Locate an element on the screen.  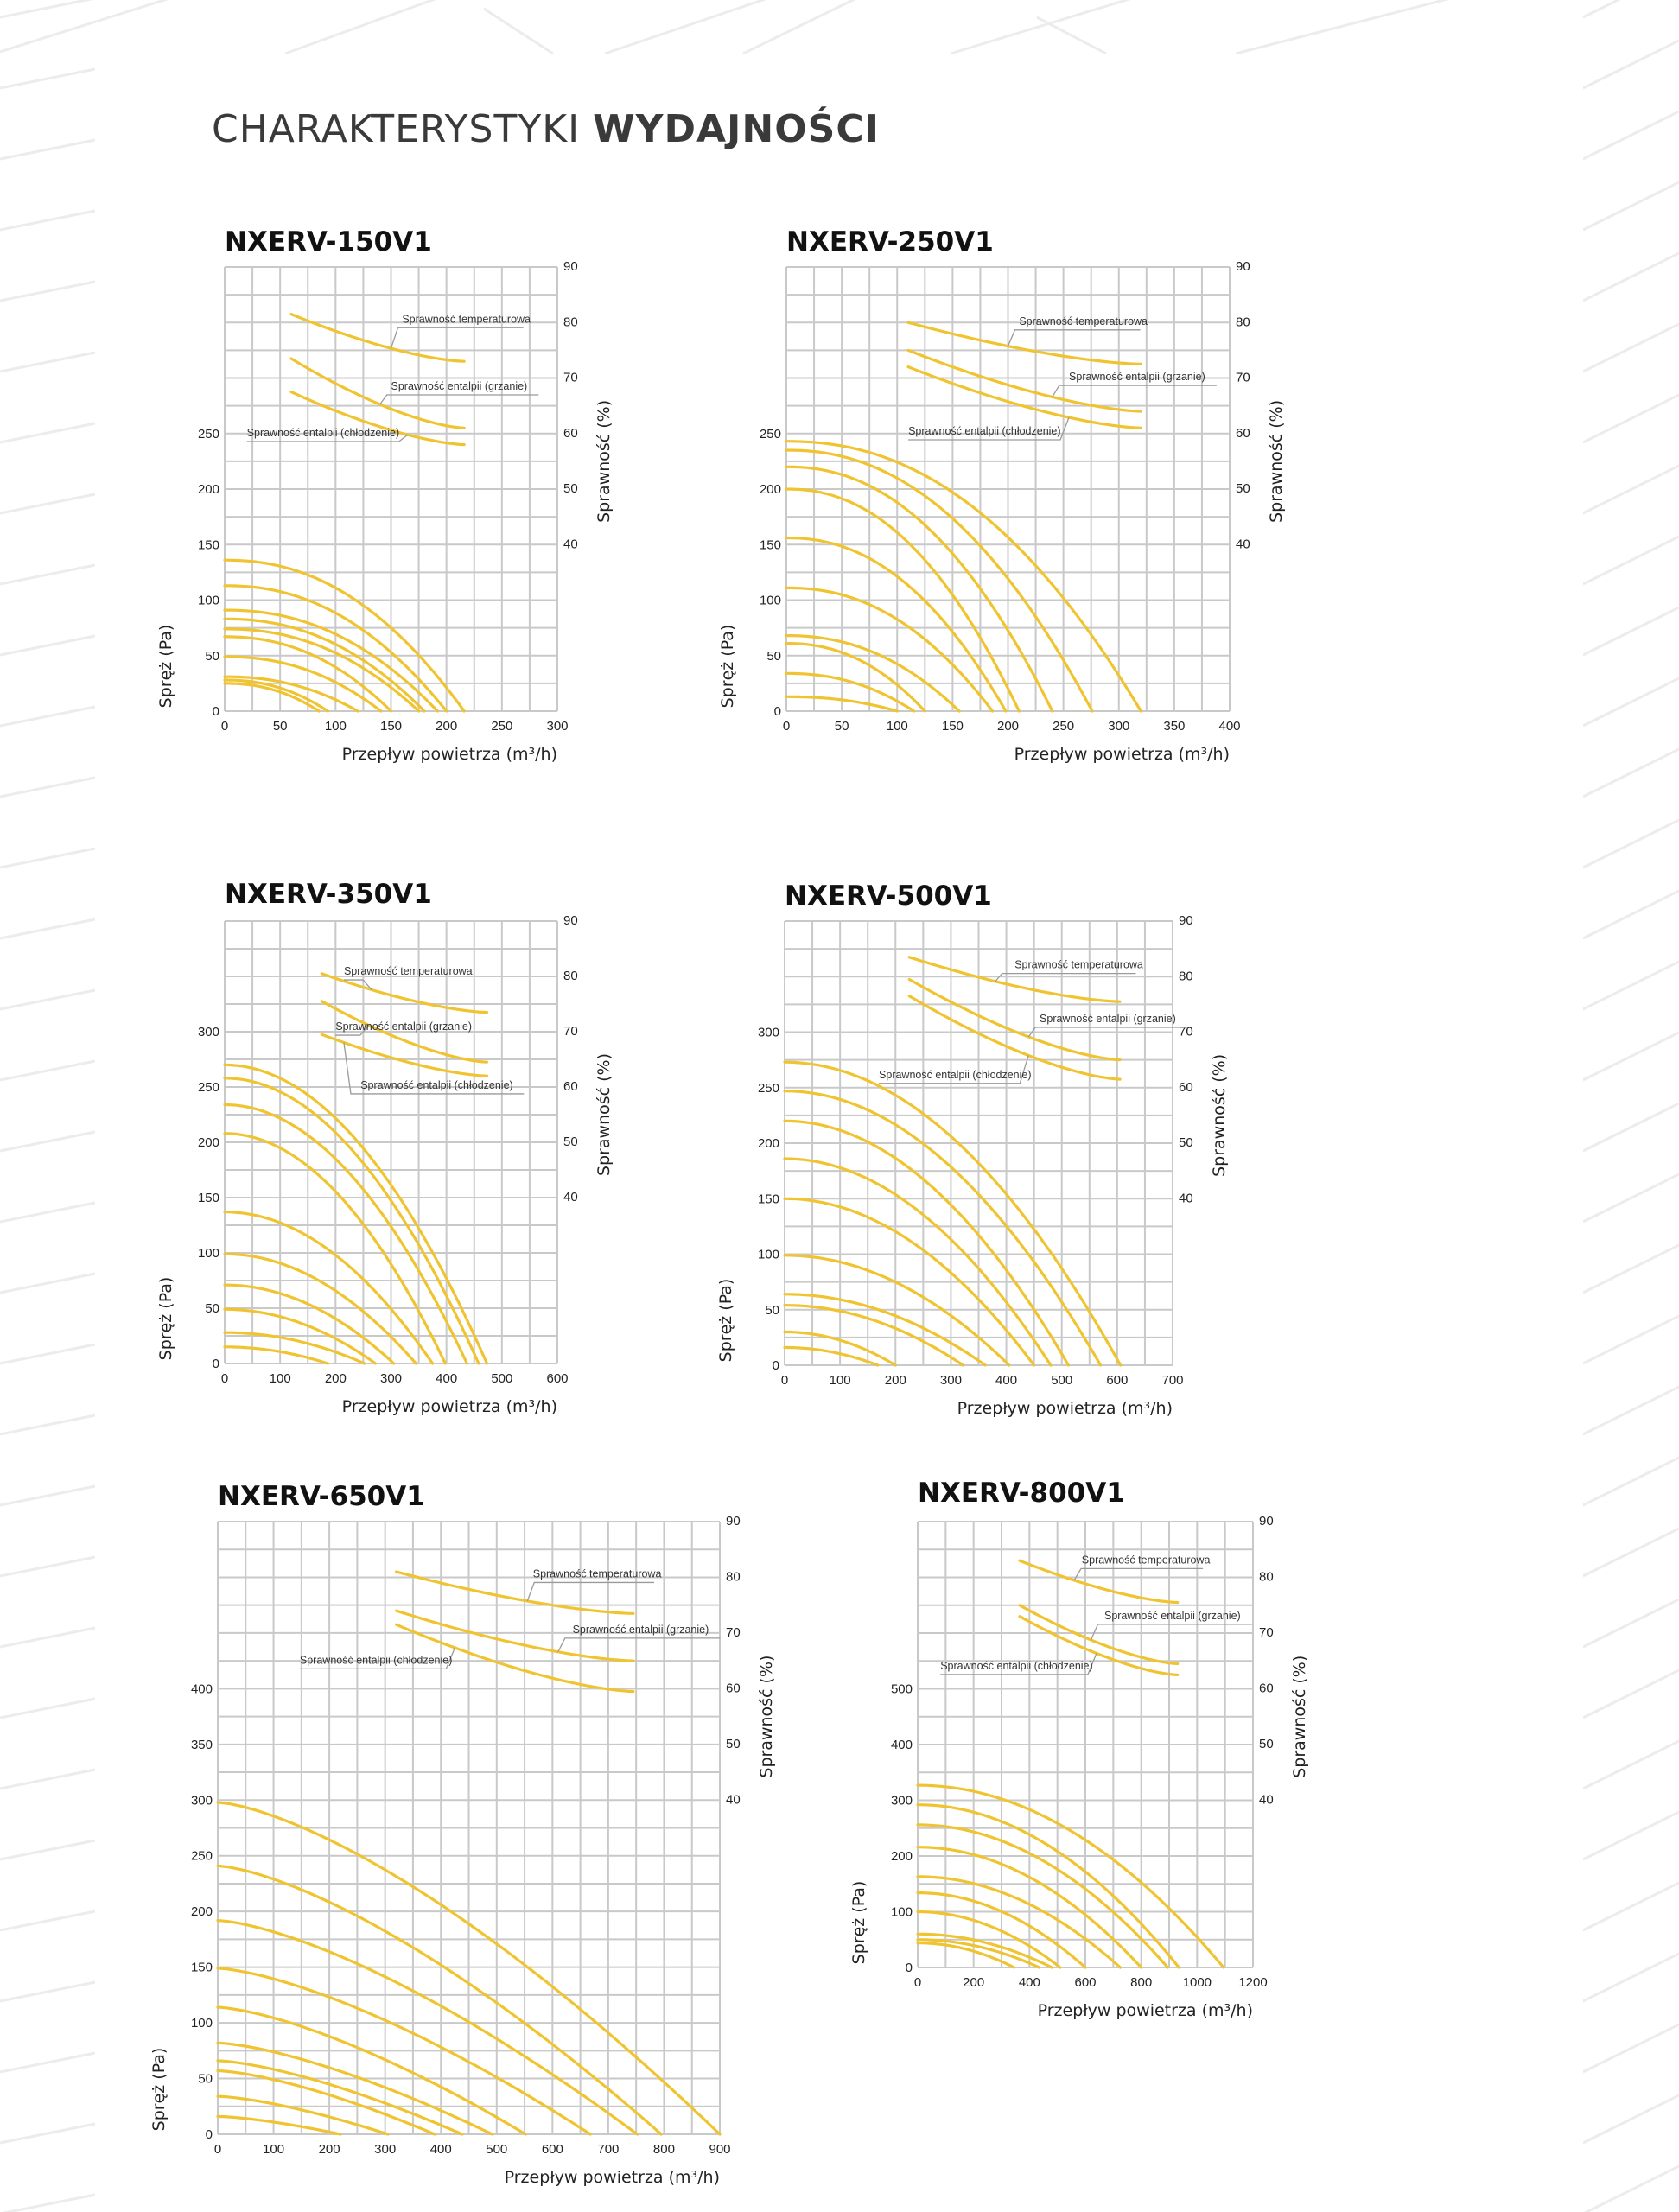
chart-title: NXERV-800V1 is located at coordinates (1021, 1493).